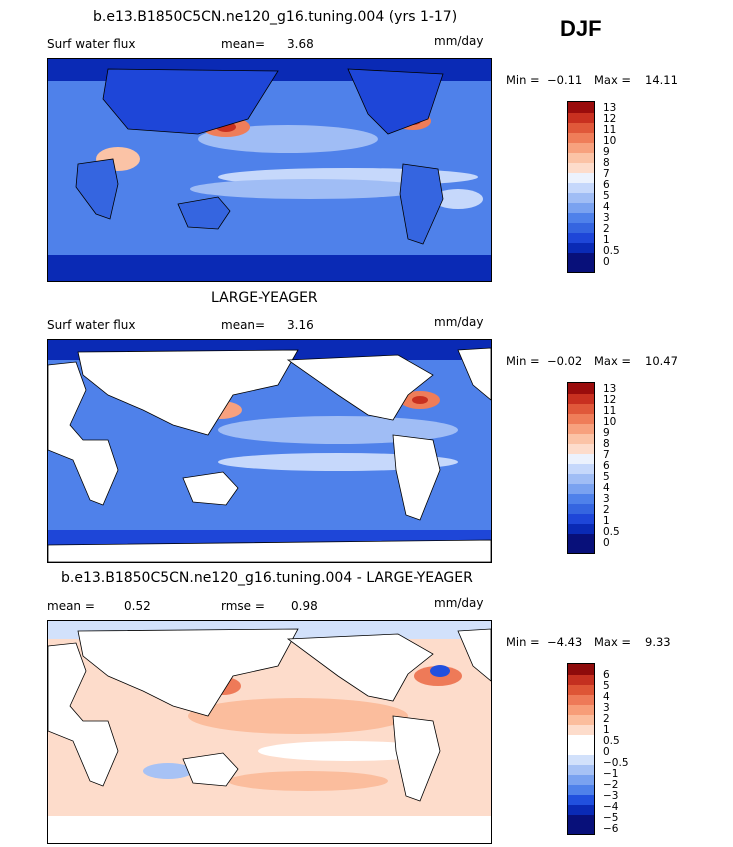 The height and width of the screenshot is (847, 733). Describe the element at coordinates (610, 411) in the screenshot. I see `colorbar-2-label: 11` at that location.